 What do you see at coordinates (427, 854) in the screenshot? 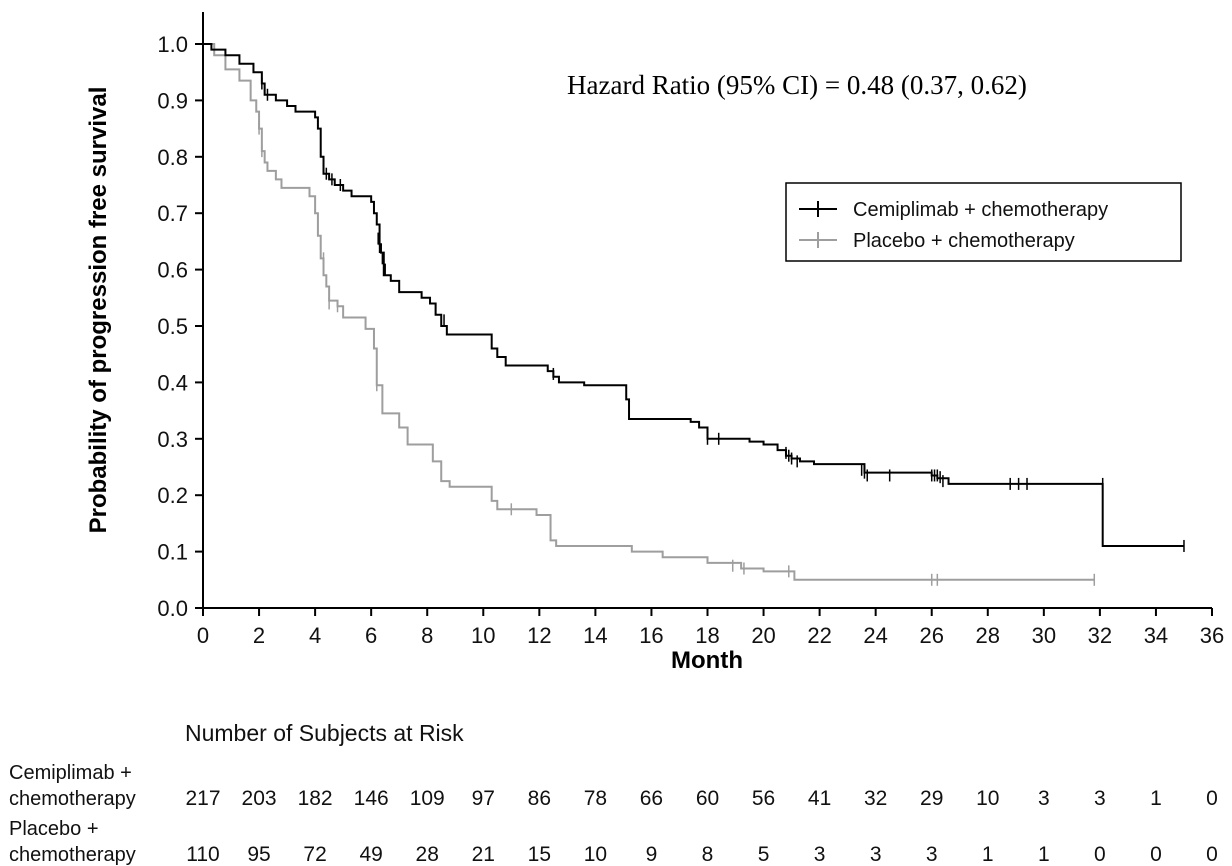
I see `risk-count: 28` at bounding box center [427, 854].